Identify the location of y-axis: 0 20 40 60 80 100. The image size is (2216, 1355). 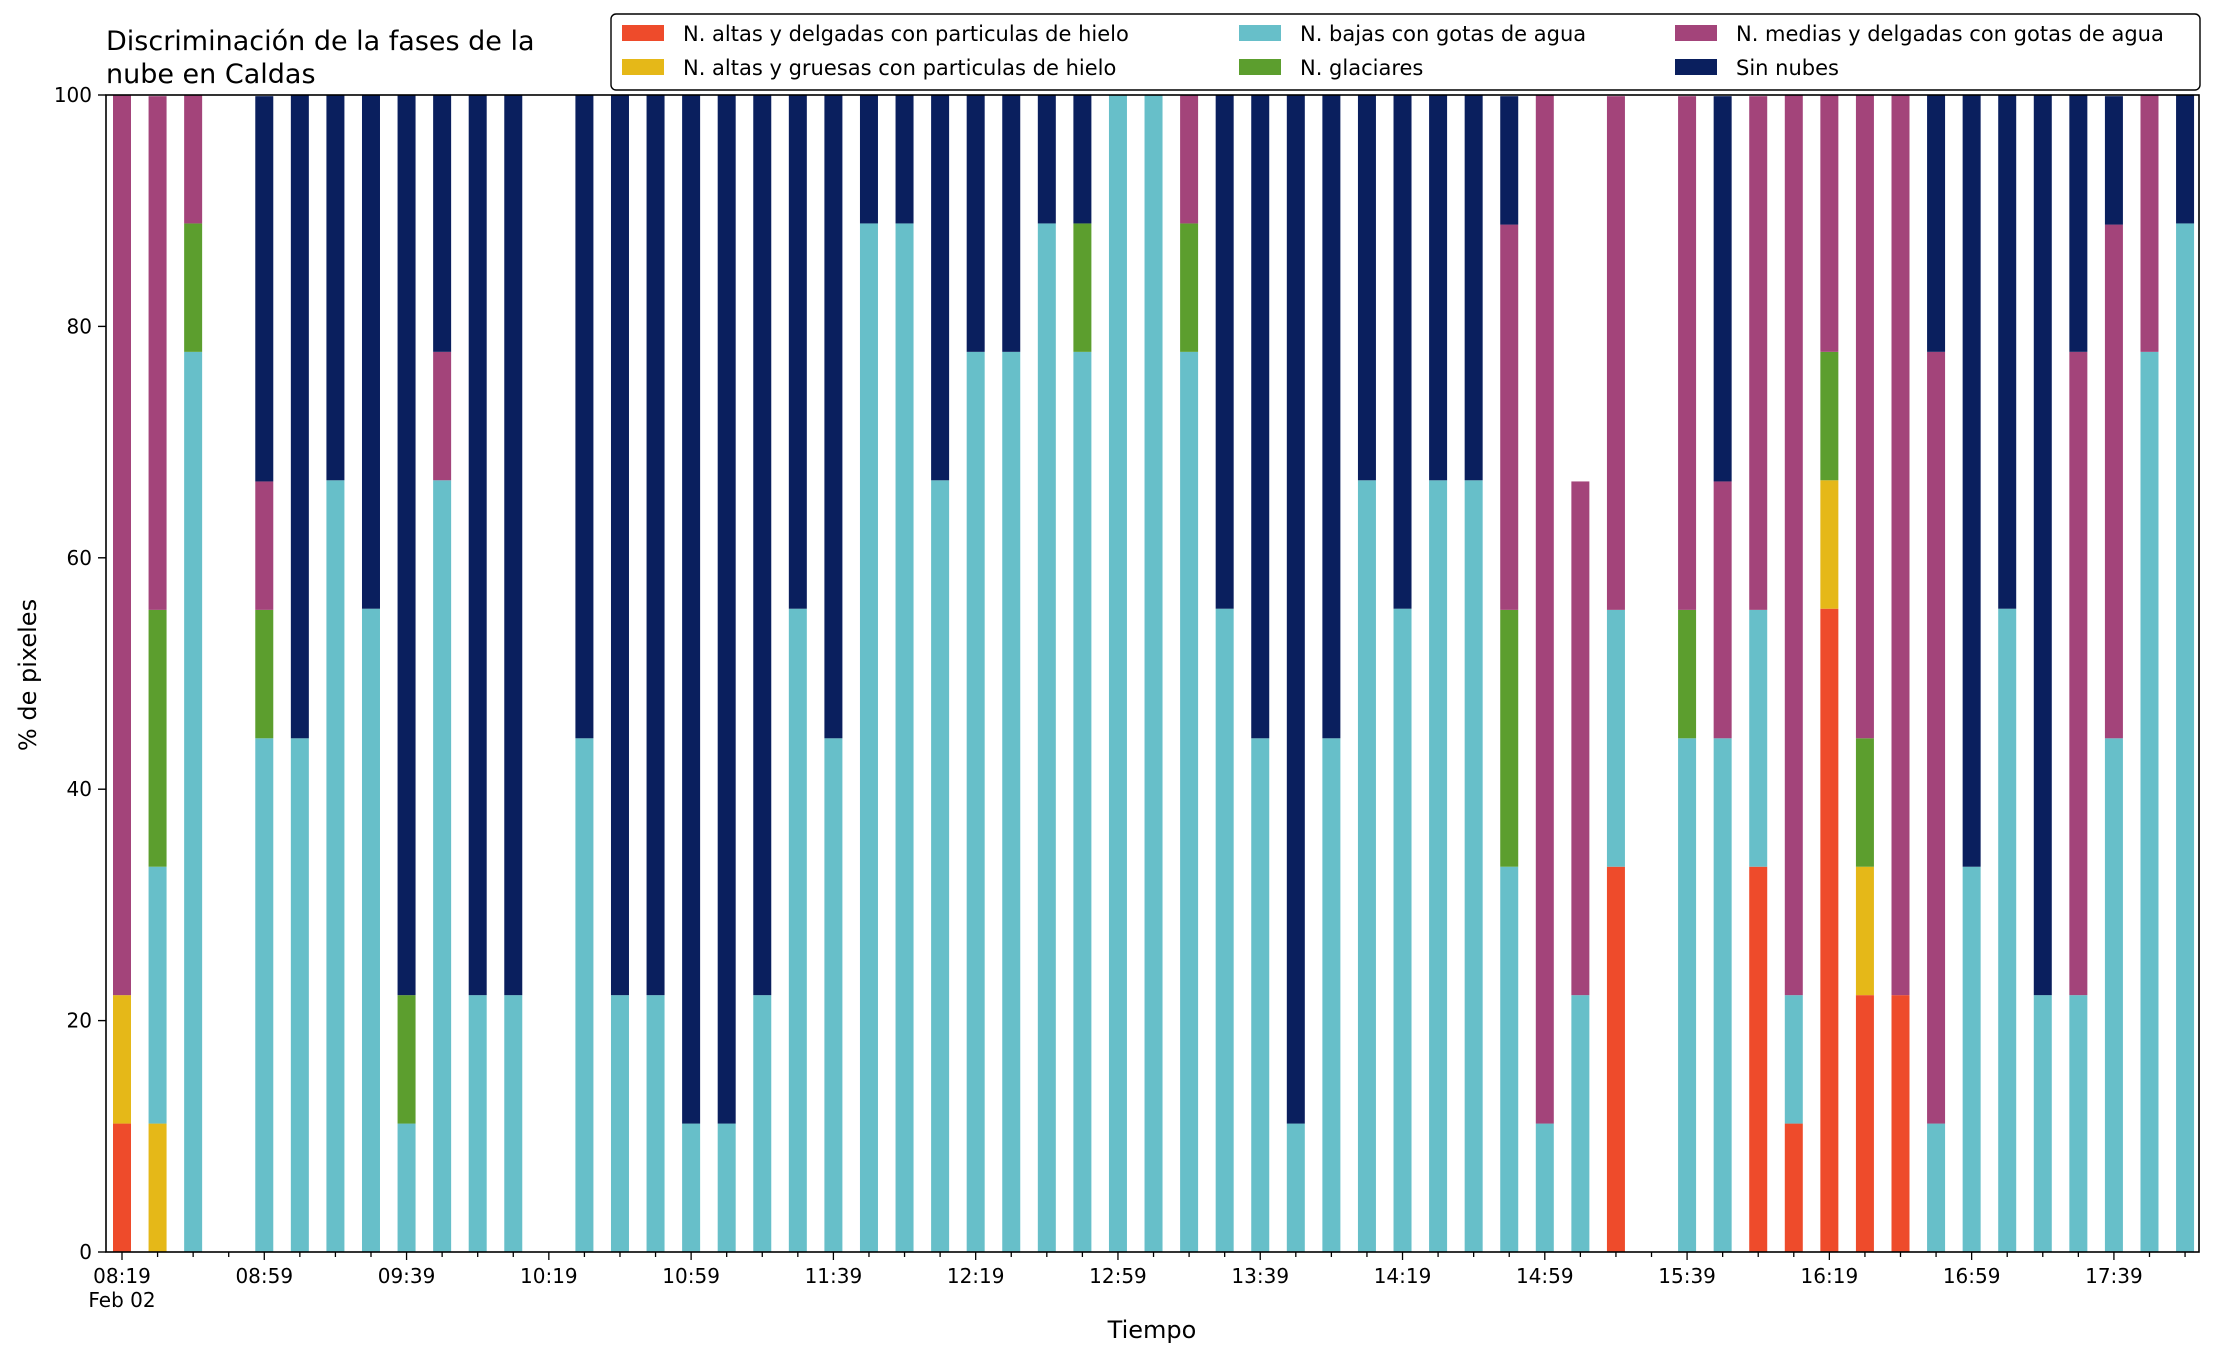
(80, 673).